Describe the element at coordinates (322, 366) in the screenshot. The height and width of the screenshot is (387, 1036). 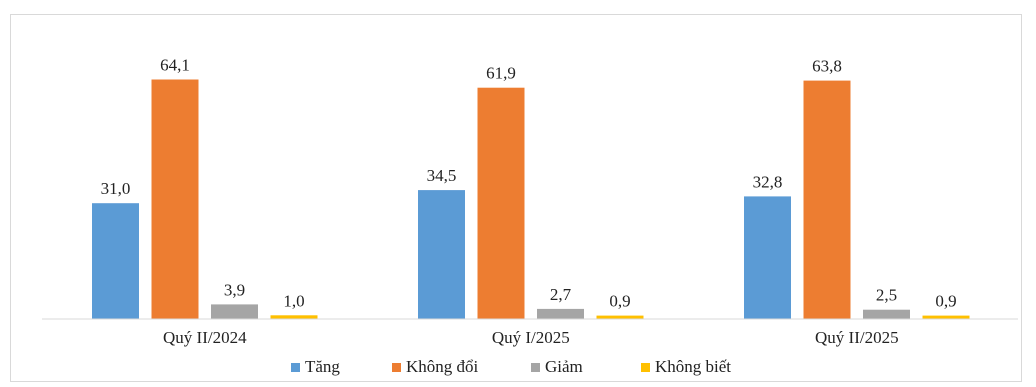
I see `legend-label-1: Tăng` at that location.